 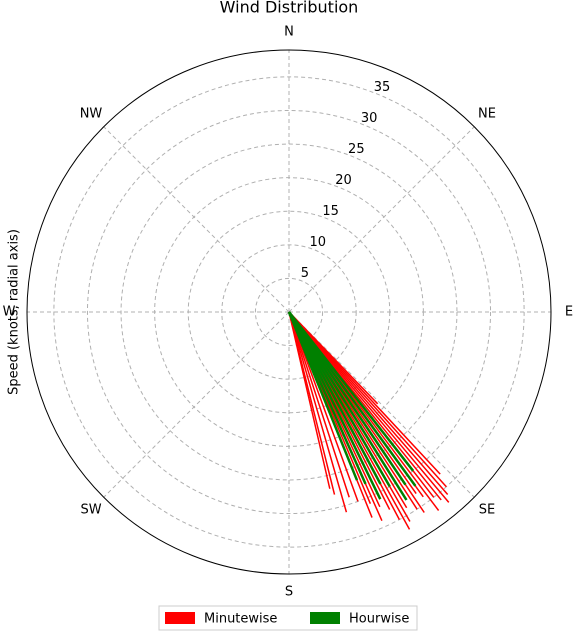 I want to click on legend-label: Hourwise, so click(x=379, y=619).